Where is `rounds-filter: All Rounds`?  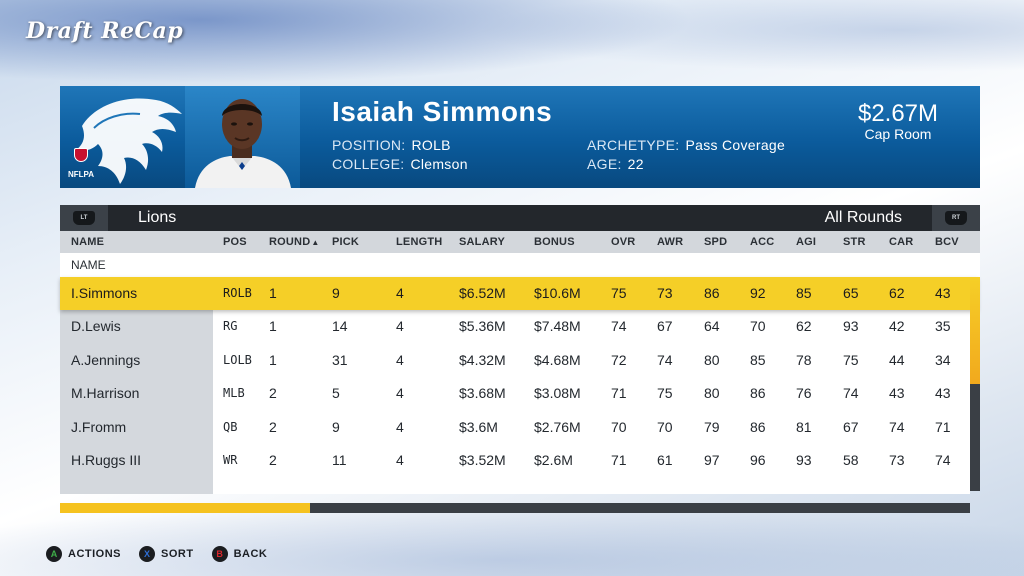
rounds-filter: All Rounds is located at coordinates (863, 217).